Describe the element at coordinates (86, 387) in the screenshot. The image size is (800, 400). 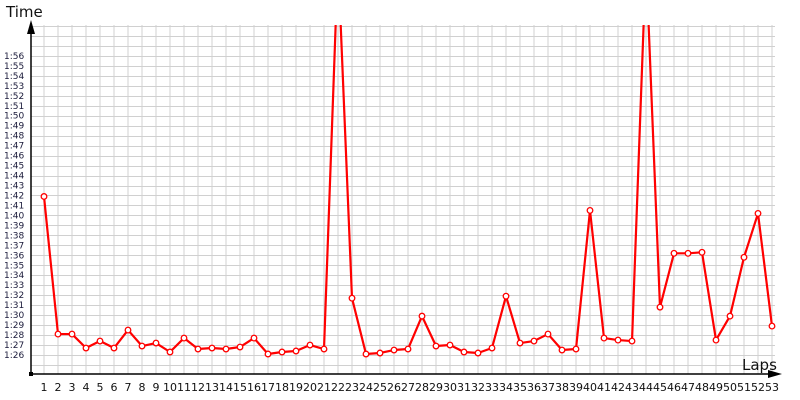
I see `x-tick-label: 4` at that location.